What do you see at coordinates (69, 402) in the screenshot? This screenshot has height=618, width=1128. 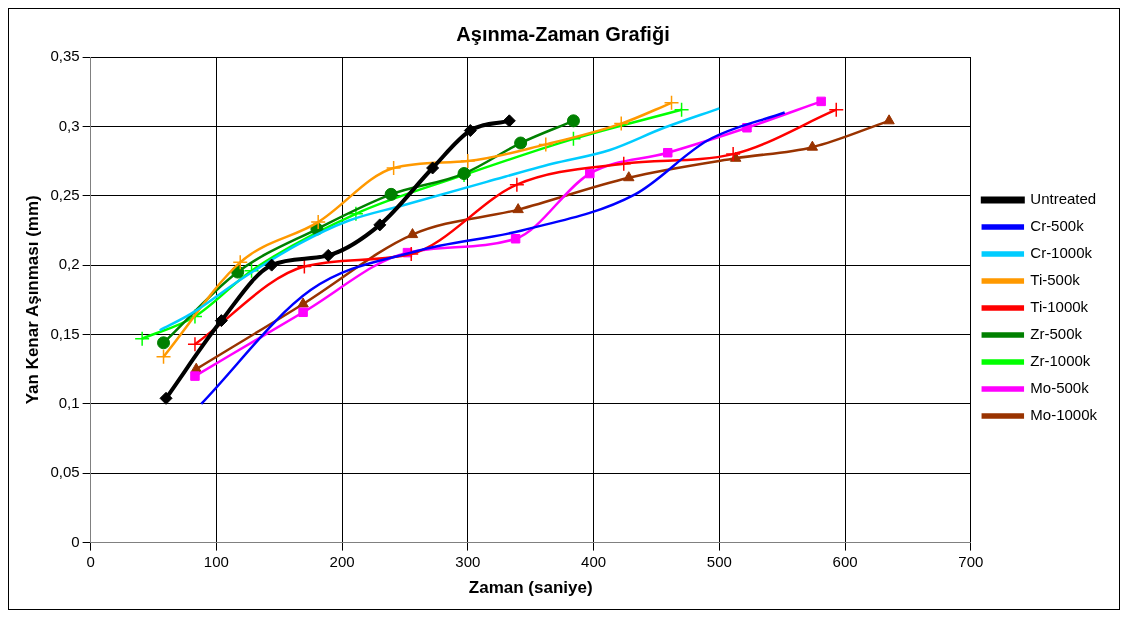 I see `y-tick-label: 0,1` at bounding box center [69, 402].